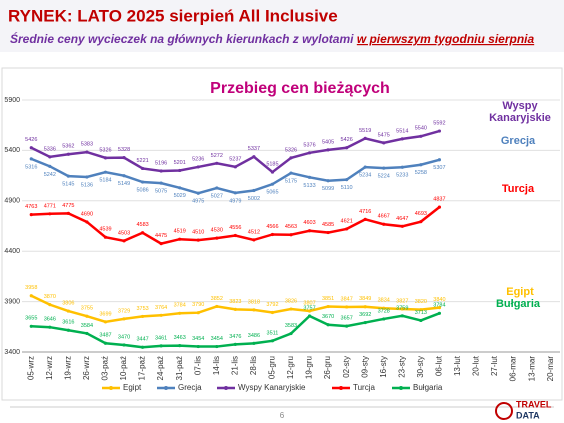  Describe the element at coordinates (49, 368) in the screenshot. I see `x-tick-label: 12-wrz` at that location.